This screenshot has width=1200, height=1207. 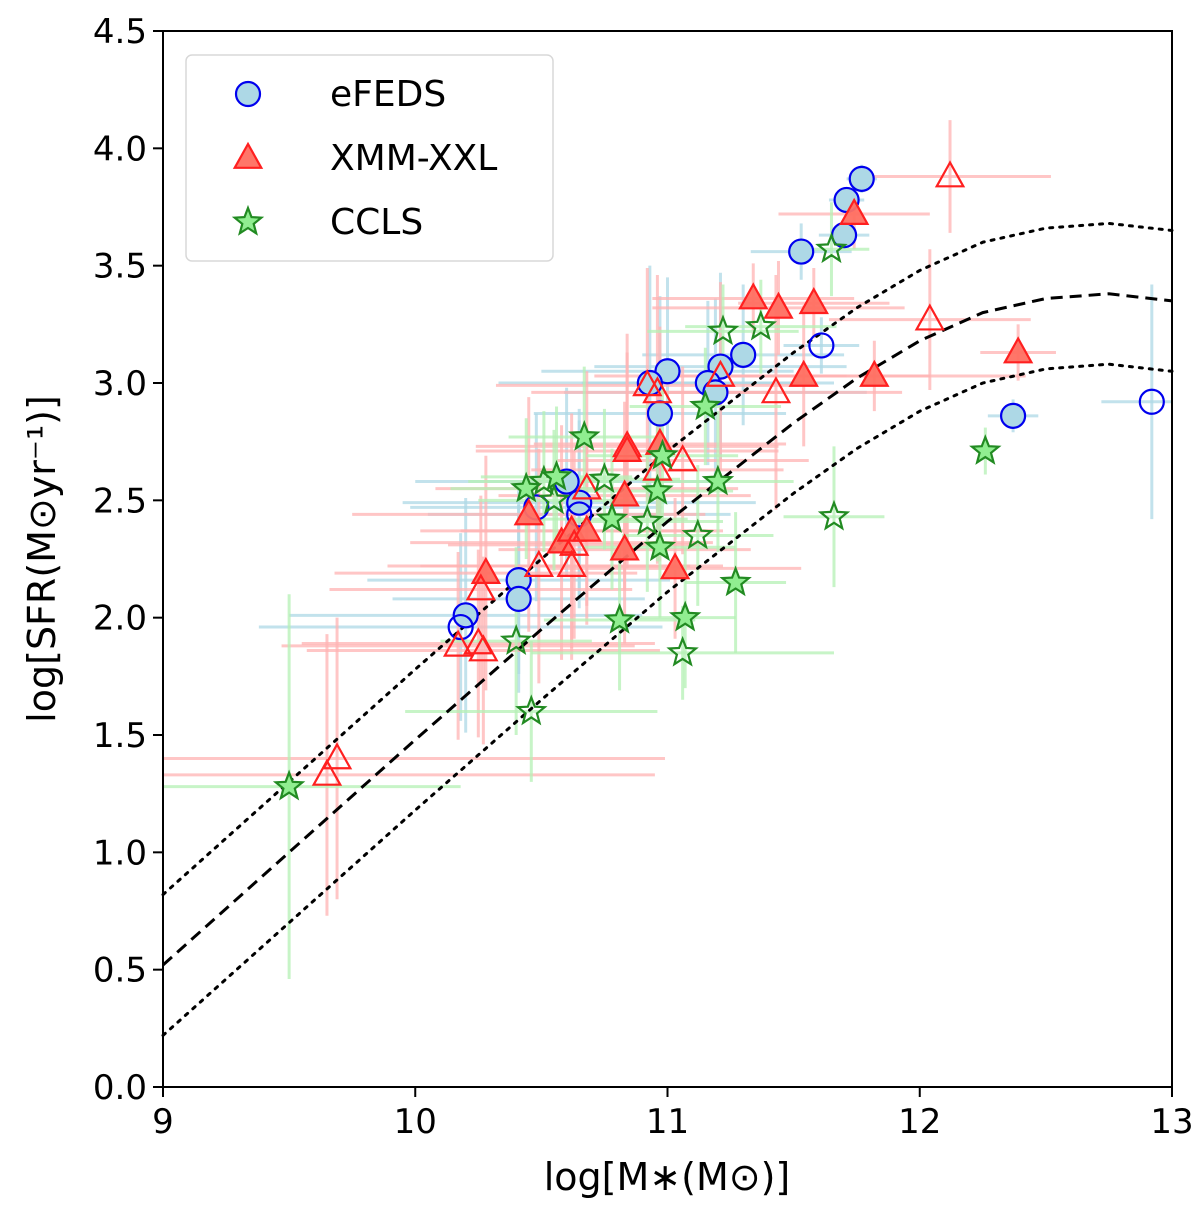 I want to click on x-tick-label: 9, so click(x=163, y=1122).